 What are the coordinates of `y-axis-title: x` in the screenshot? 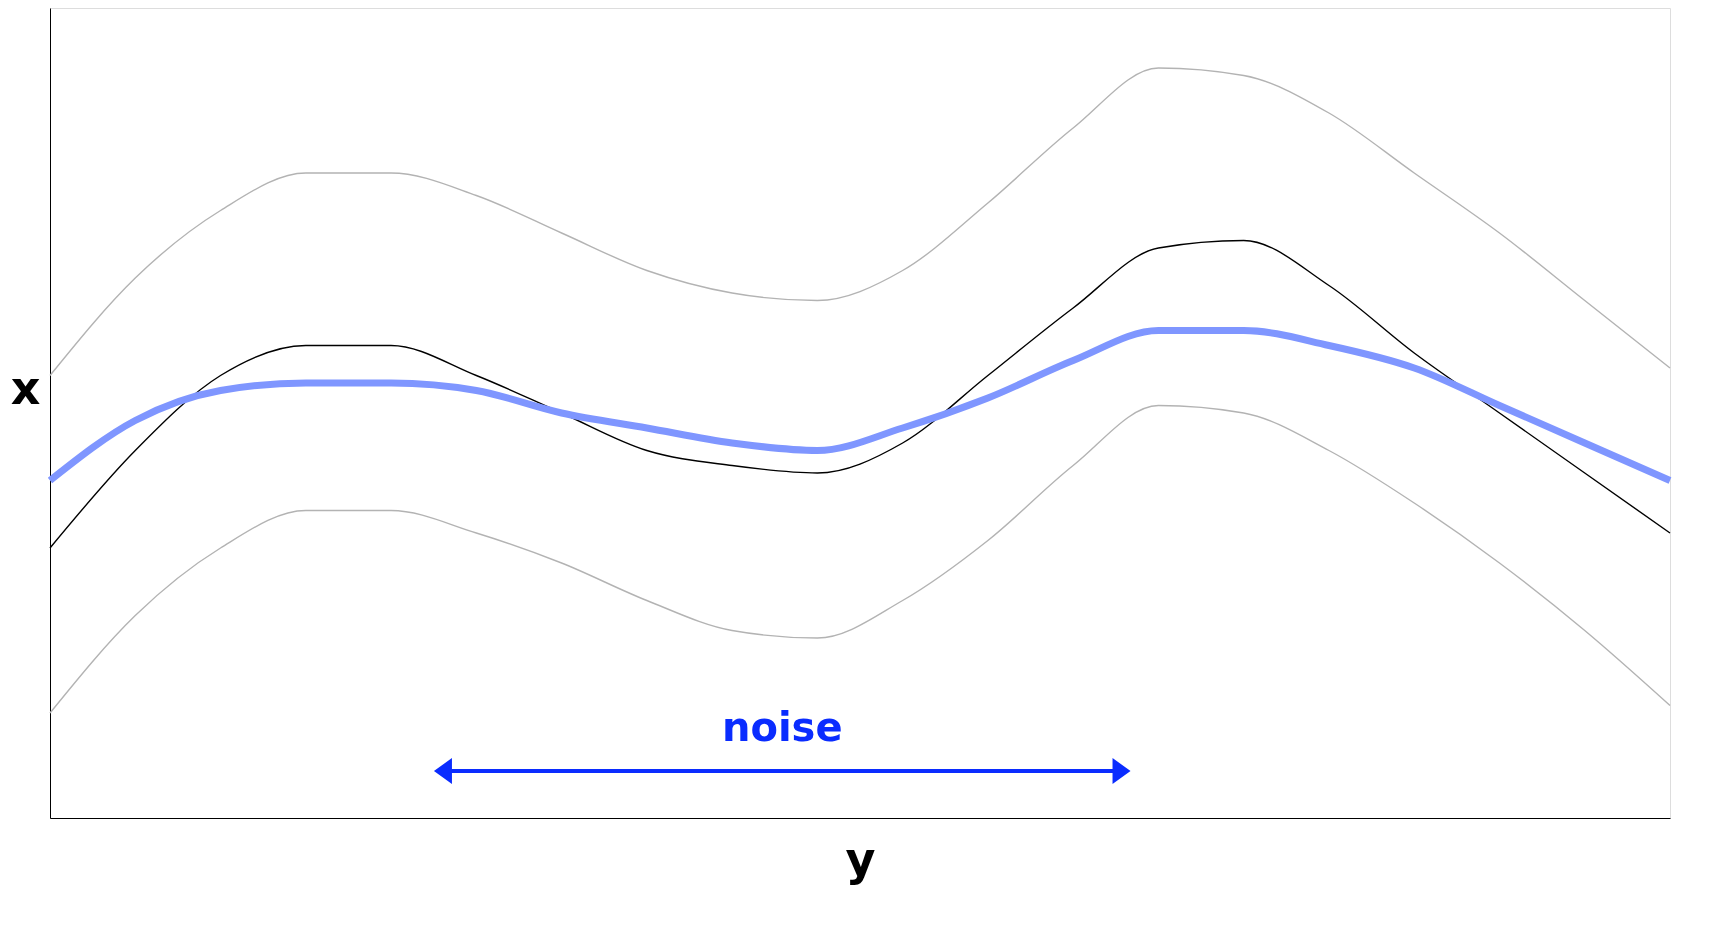 It's located at (25, 387).